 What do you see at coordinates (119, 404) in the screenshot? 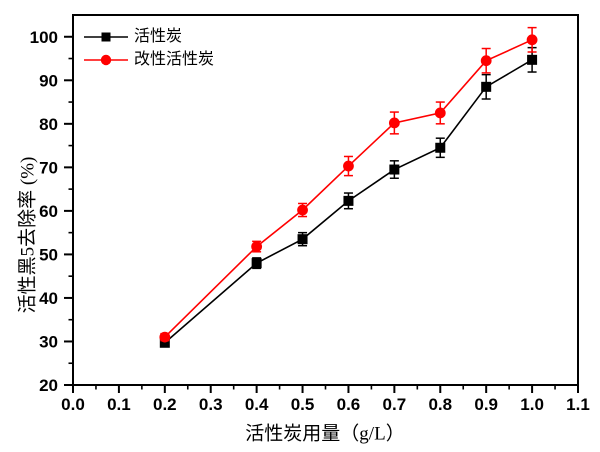
I see `x-tick-label: 0.1` at bounding box center [119, 404].